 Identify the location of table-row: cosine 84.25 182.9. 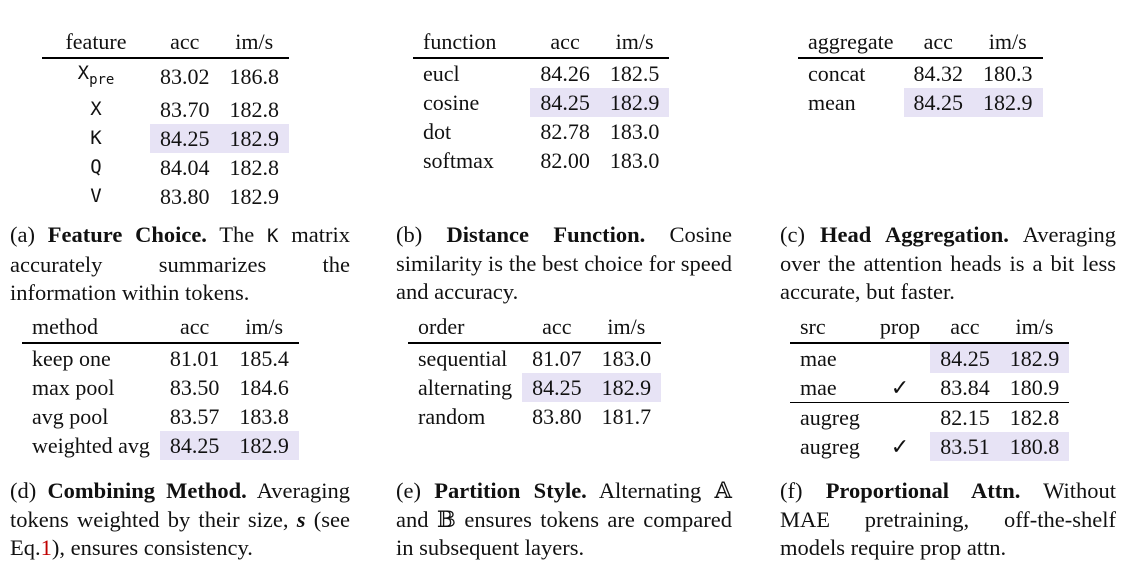
(541, 102).